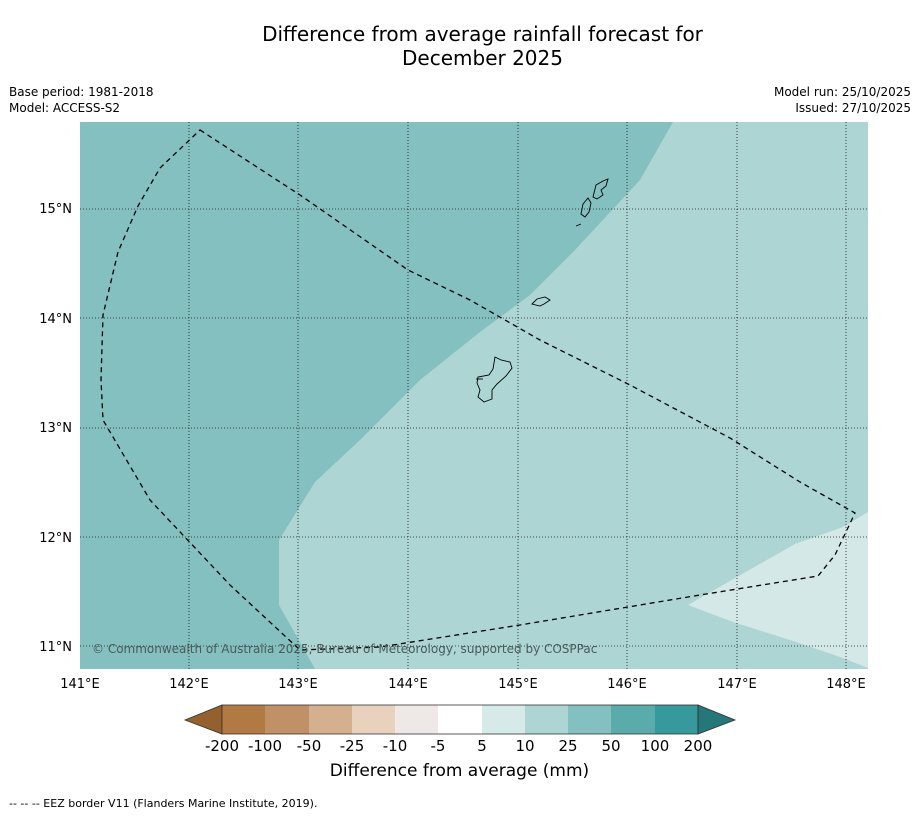 This screenshot has width=919, height=816. Describe the element at coordinates (65, 108) in the screenshot. I see `model-name: Model: ACCESS-S2` at that location.